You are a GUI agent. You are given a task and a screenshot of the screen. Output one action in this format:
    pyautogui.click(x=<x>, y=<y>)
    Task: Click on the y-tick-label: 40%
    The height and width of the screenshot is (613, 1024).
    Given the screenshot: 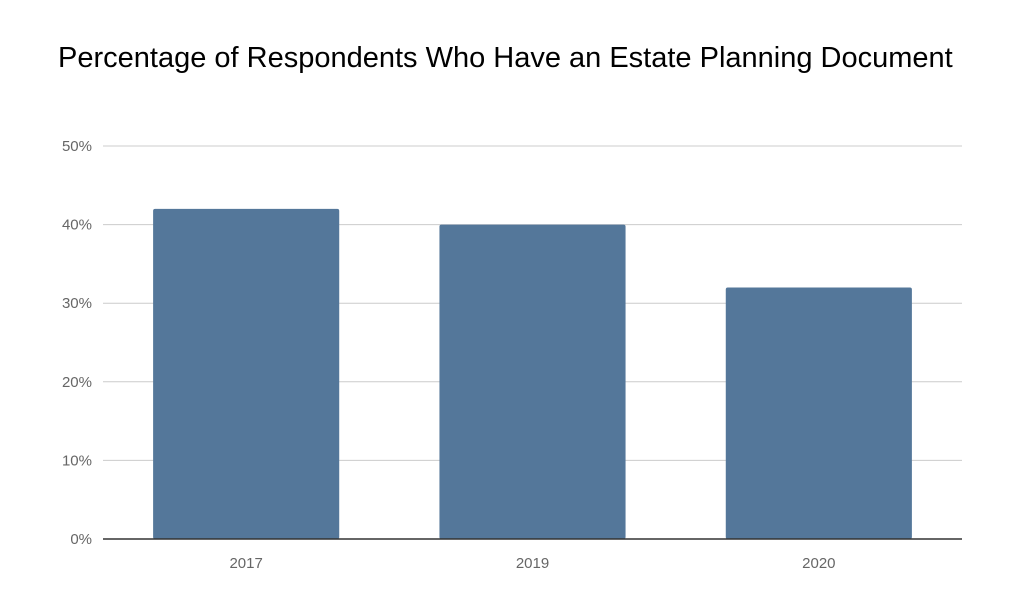 What is the action you would take?
    pyautogui.click(x=77, y=225)
    